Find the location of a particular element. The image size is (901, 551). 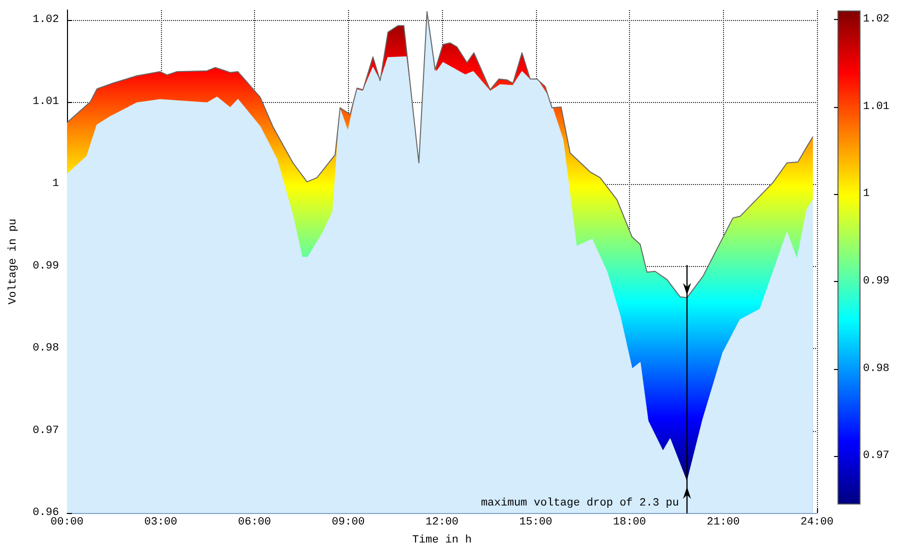

annotation: maximum voltage drop of 2.3 pu is located at coordinates (579, 504).